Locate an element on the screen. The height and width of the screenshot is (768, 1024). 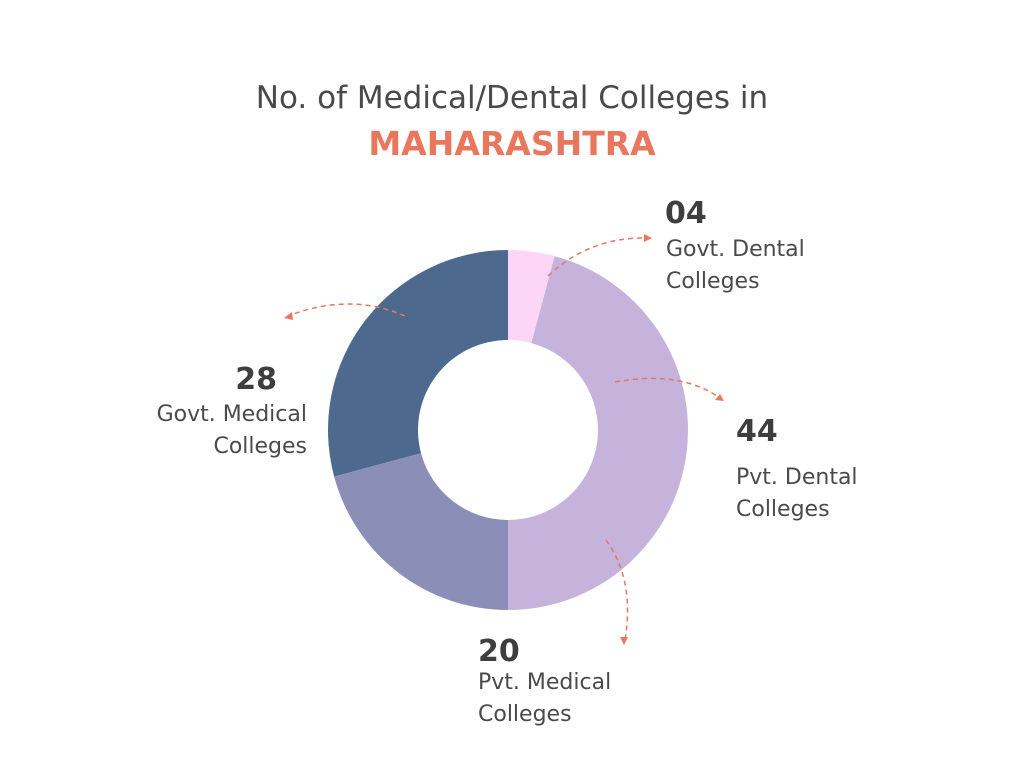
value-label: 44 is located at coordinates (757, 431).